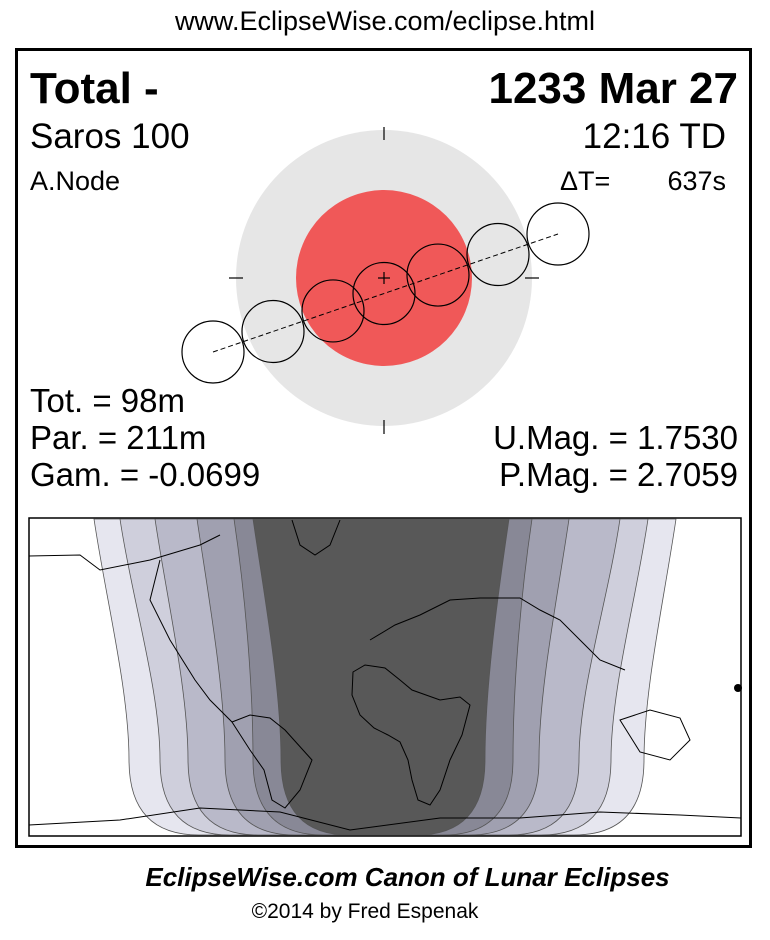 This screenshot has height=940, width=770. I want to click on penumbral-magnitude: P.Mag. = 2.7059, so click(618, 474).